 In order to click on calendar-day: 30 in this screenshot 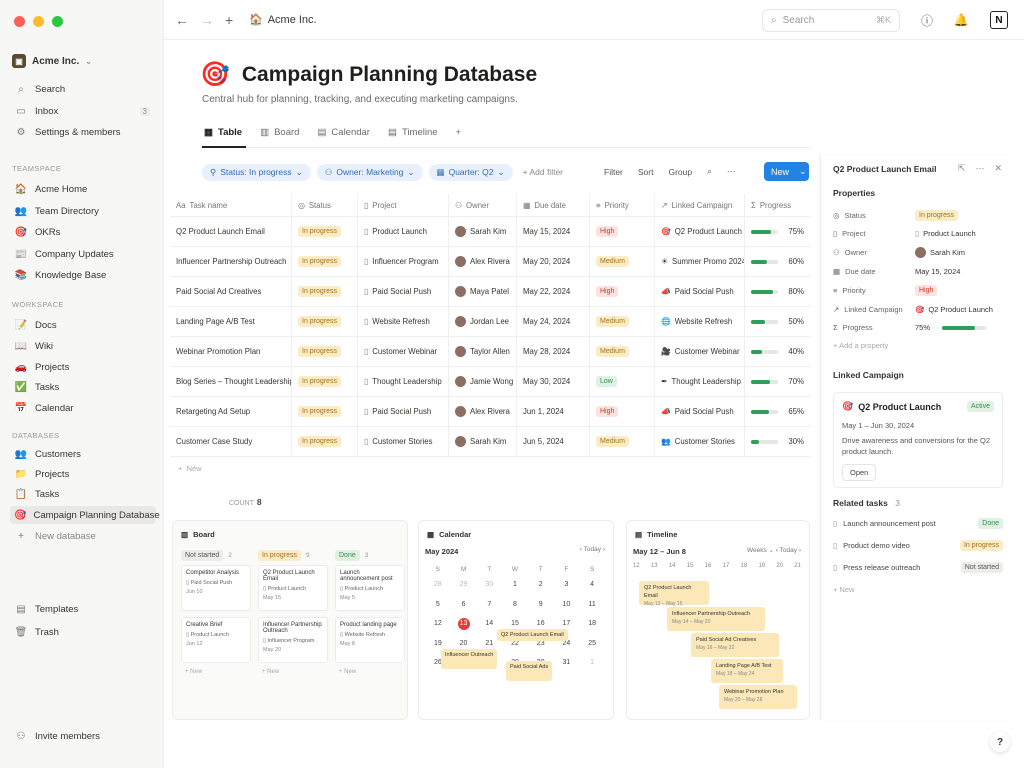, I will do `click(489, 585)`.